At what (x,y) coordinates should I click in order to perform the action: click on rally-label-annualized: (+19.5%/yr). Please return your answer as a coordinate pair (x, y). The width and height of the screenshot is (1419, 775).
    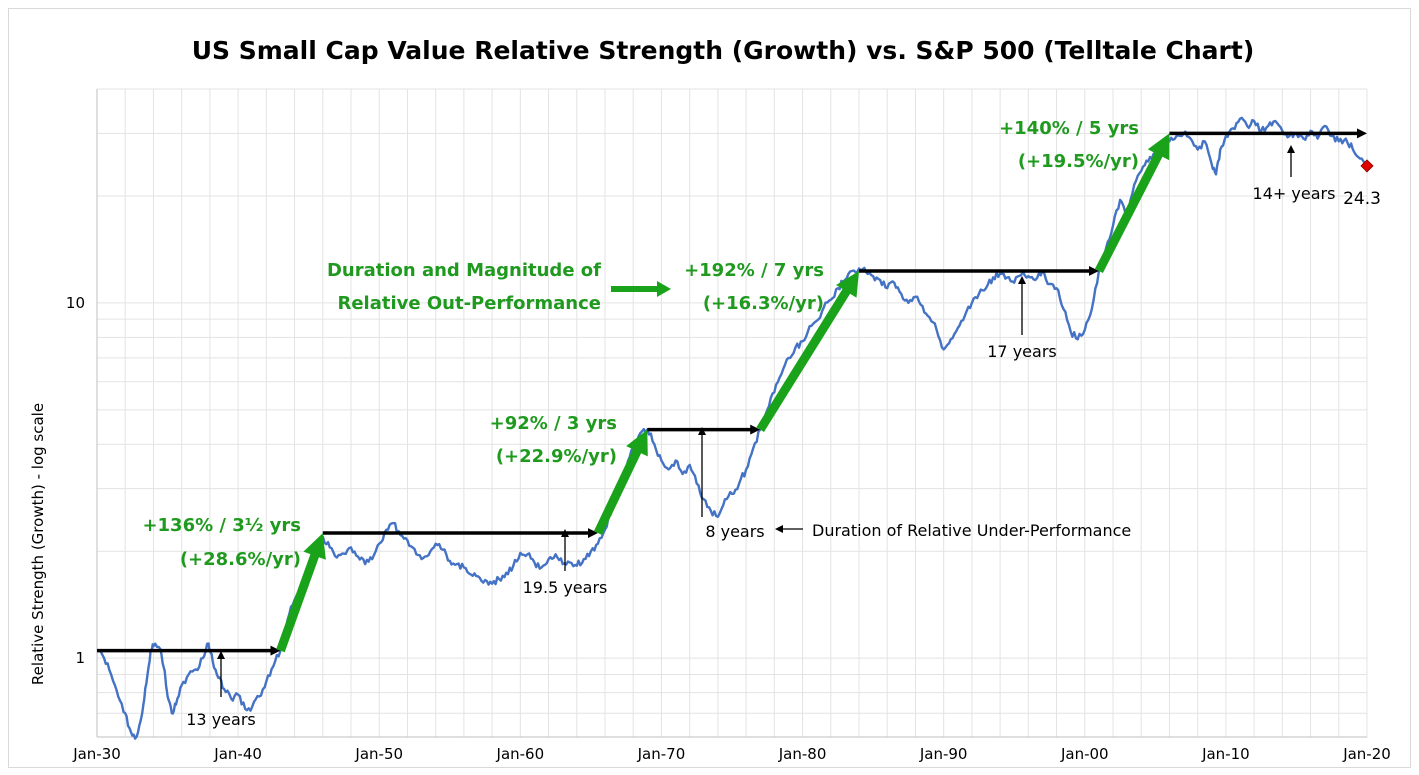
    Looking at the image, I should click on (1078, 161).